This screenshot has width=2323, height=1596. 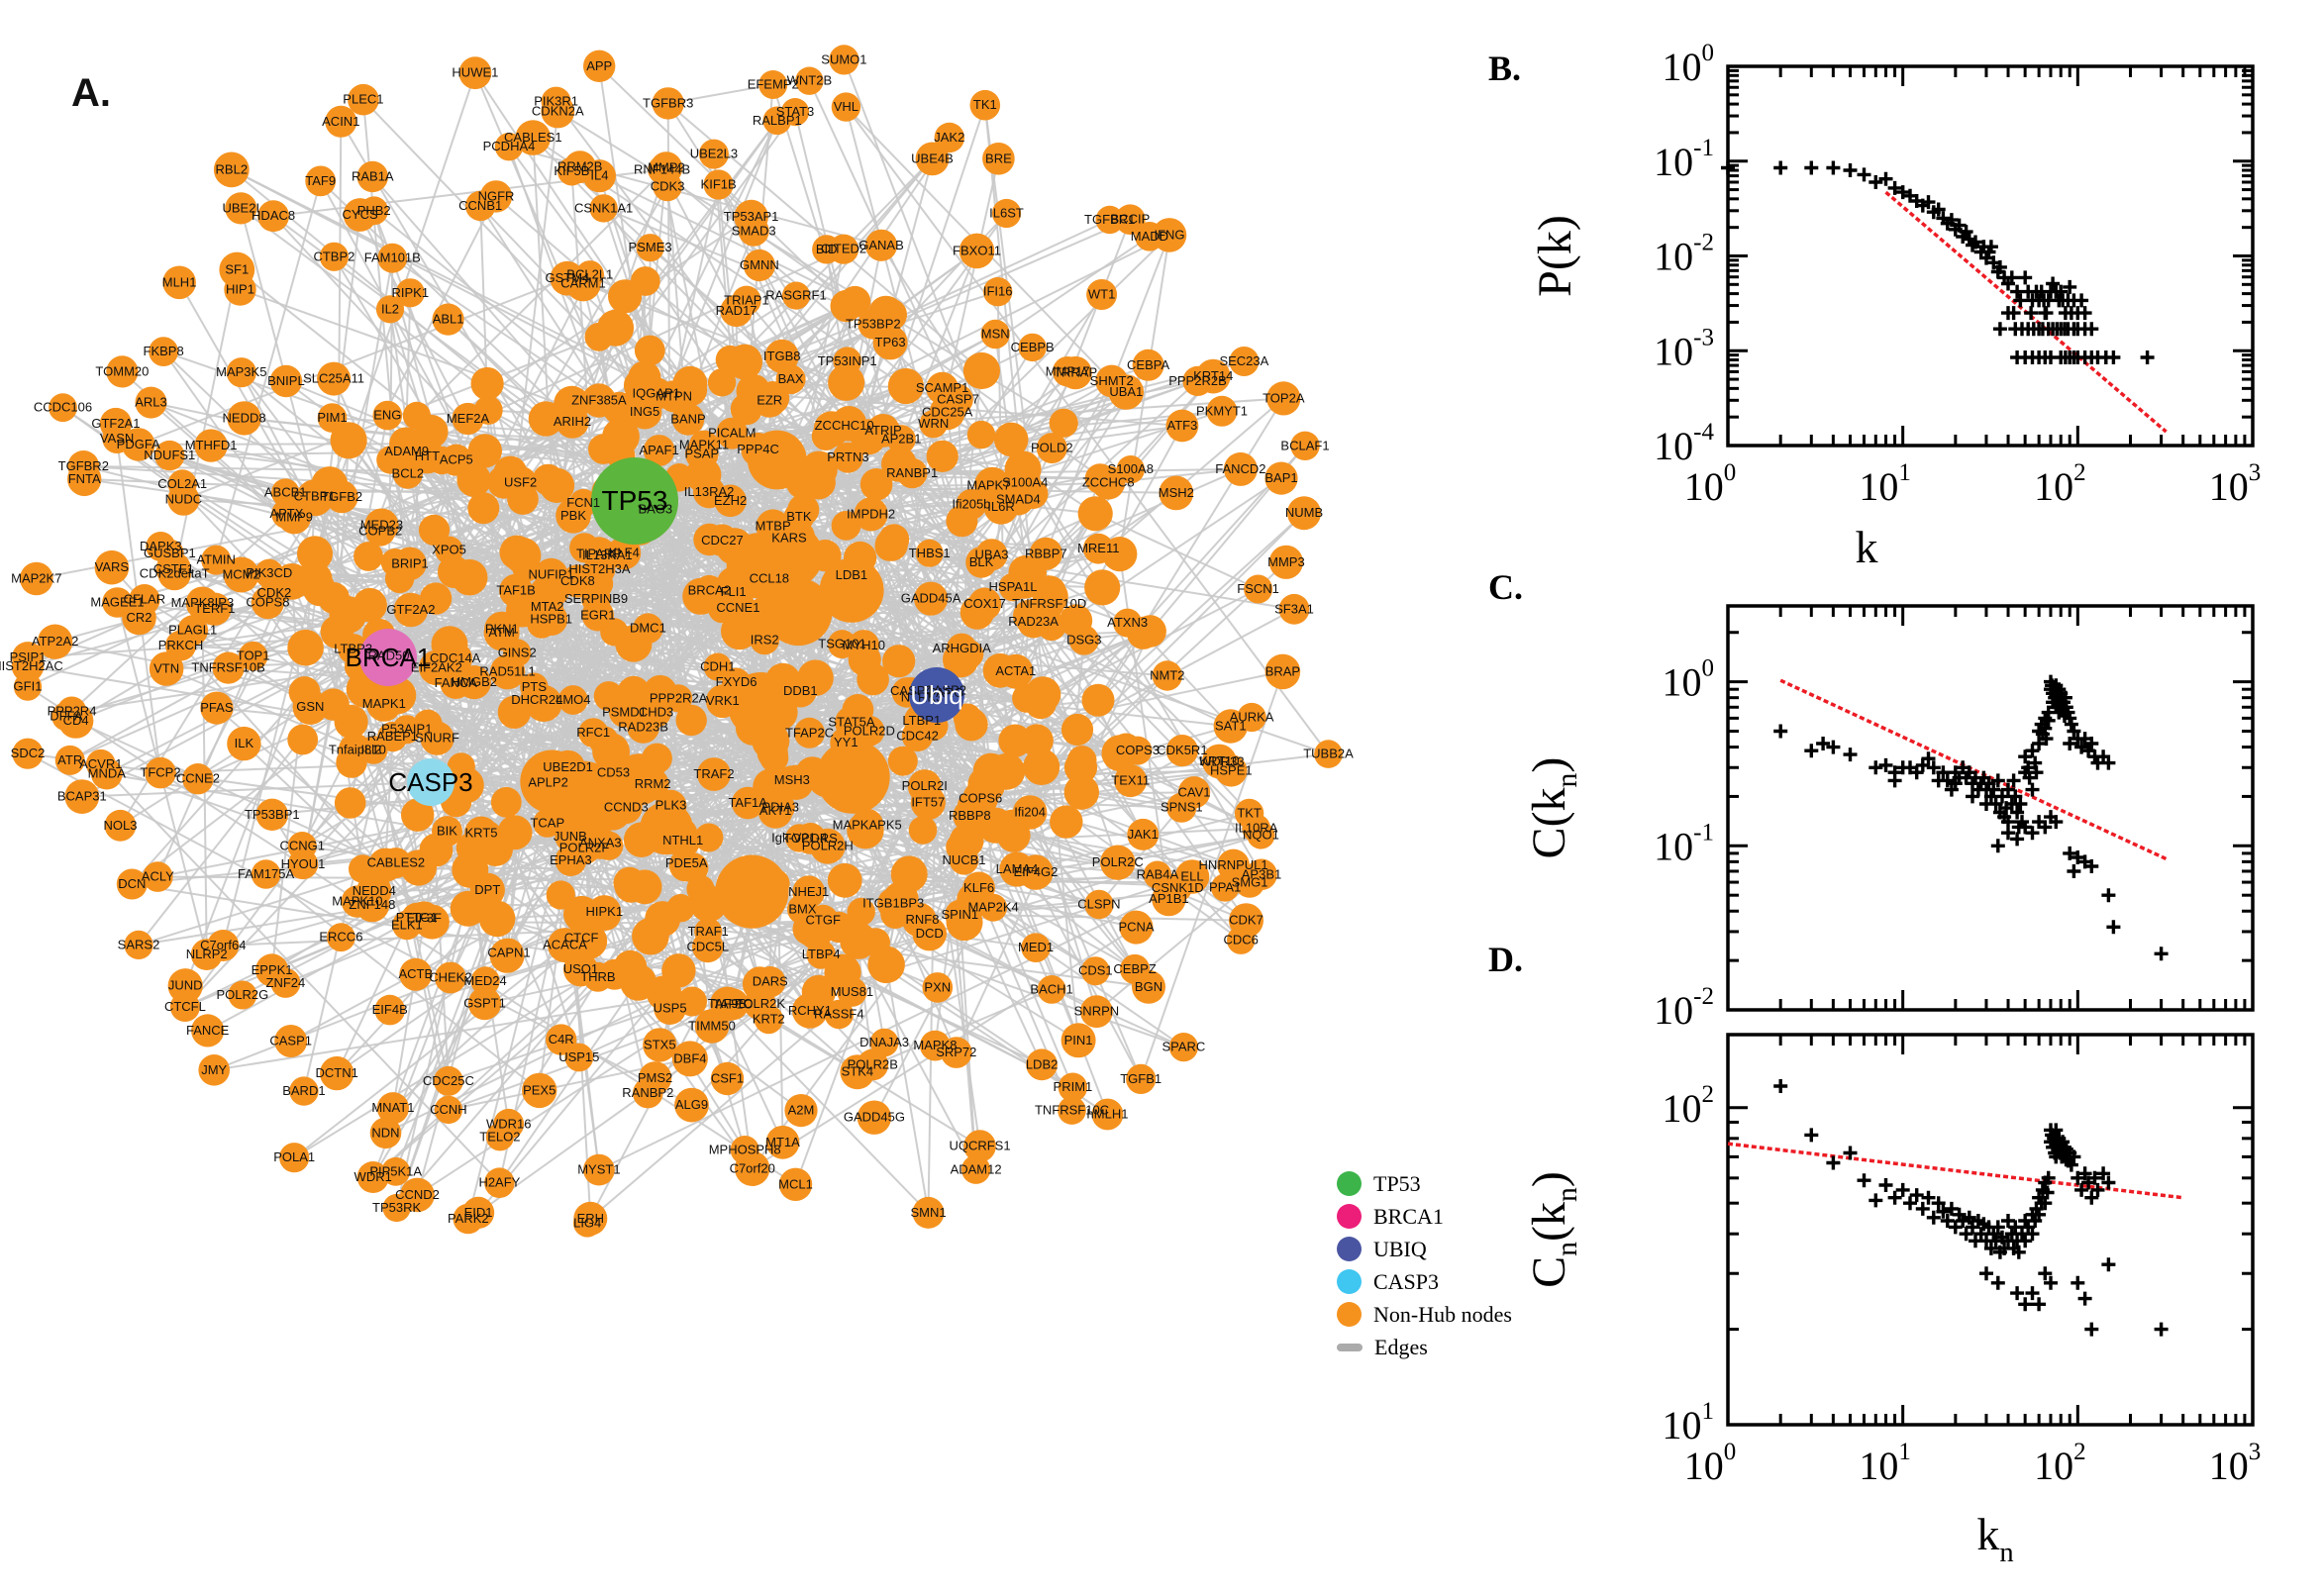 I want to click on gene-label: POLR2I, so click(x=925, y=785).